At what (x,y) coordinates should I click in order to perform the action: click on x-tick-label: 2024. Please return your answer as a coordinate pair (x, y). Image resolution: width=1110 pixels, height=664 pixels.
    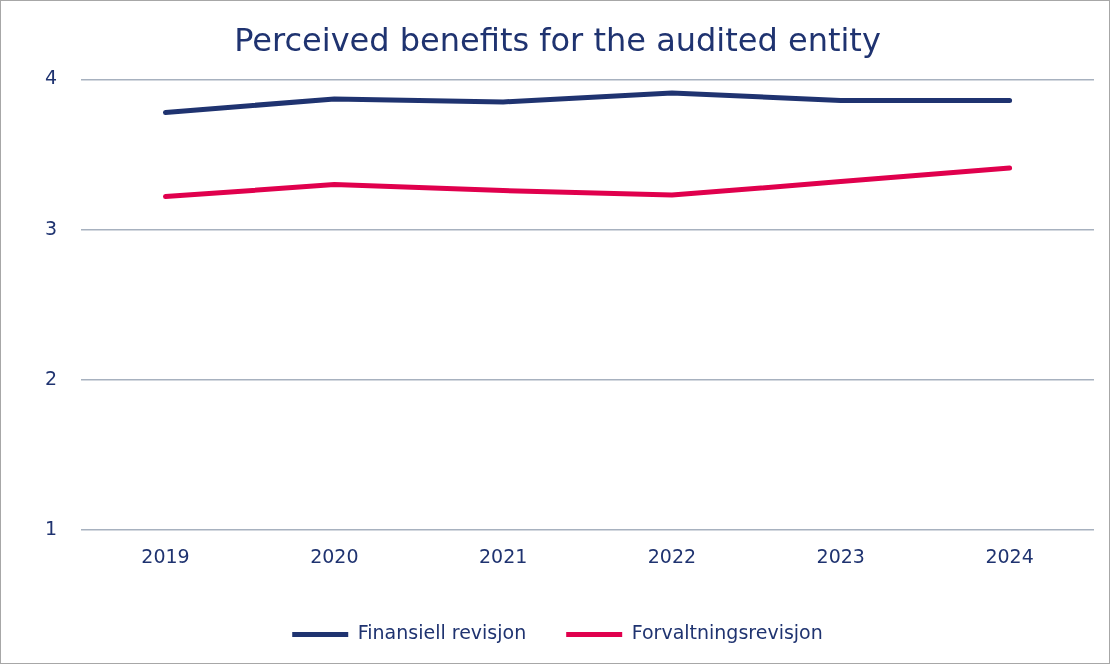
    Looking at the image, I should click on (1009, 555).